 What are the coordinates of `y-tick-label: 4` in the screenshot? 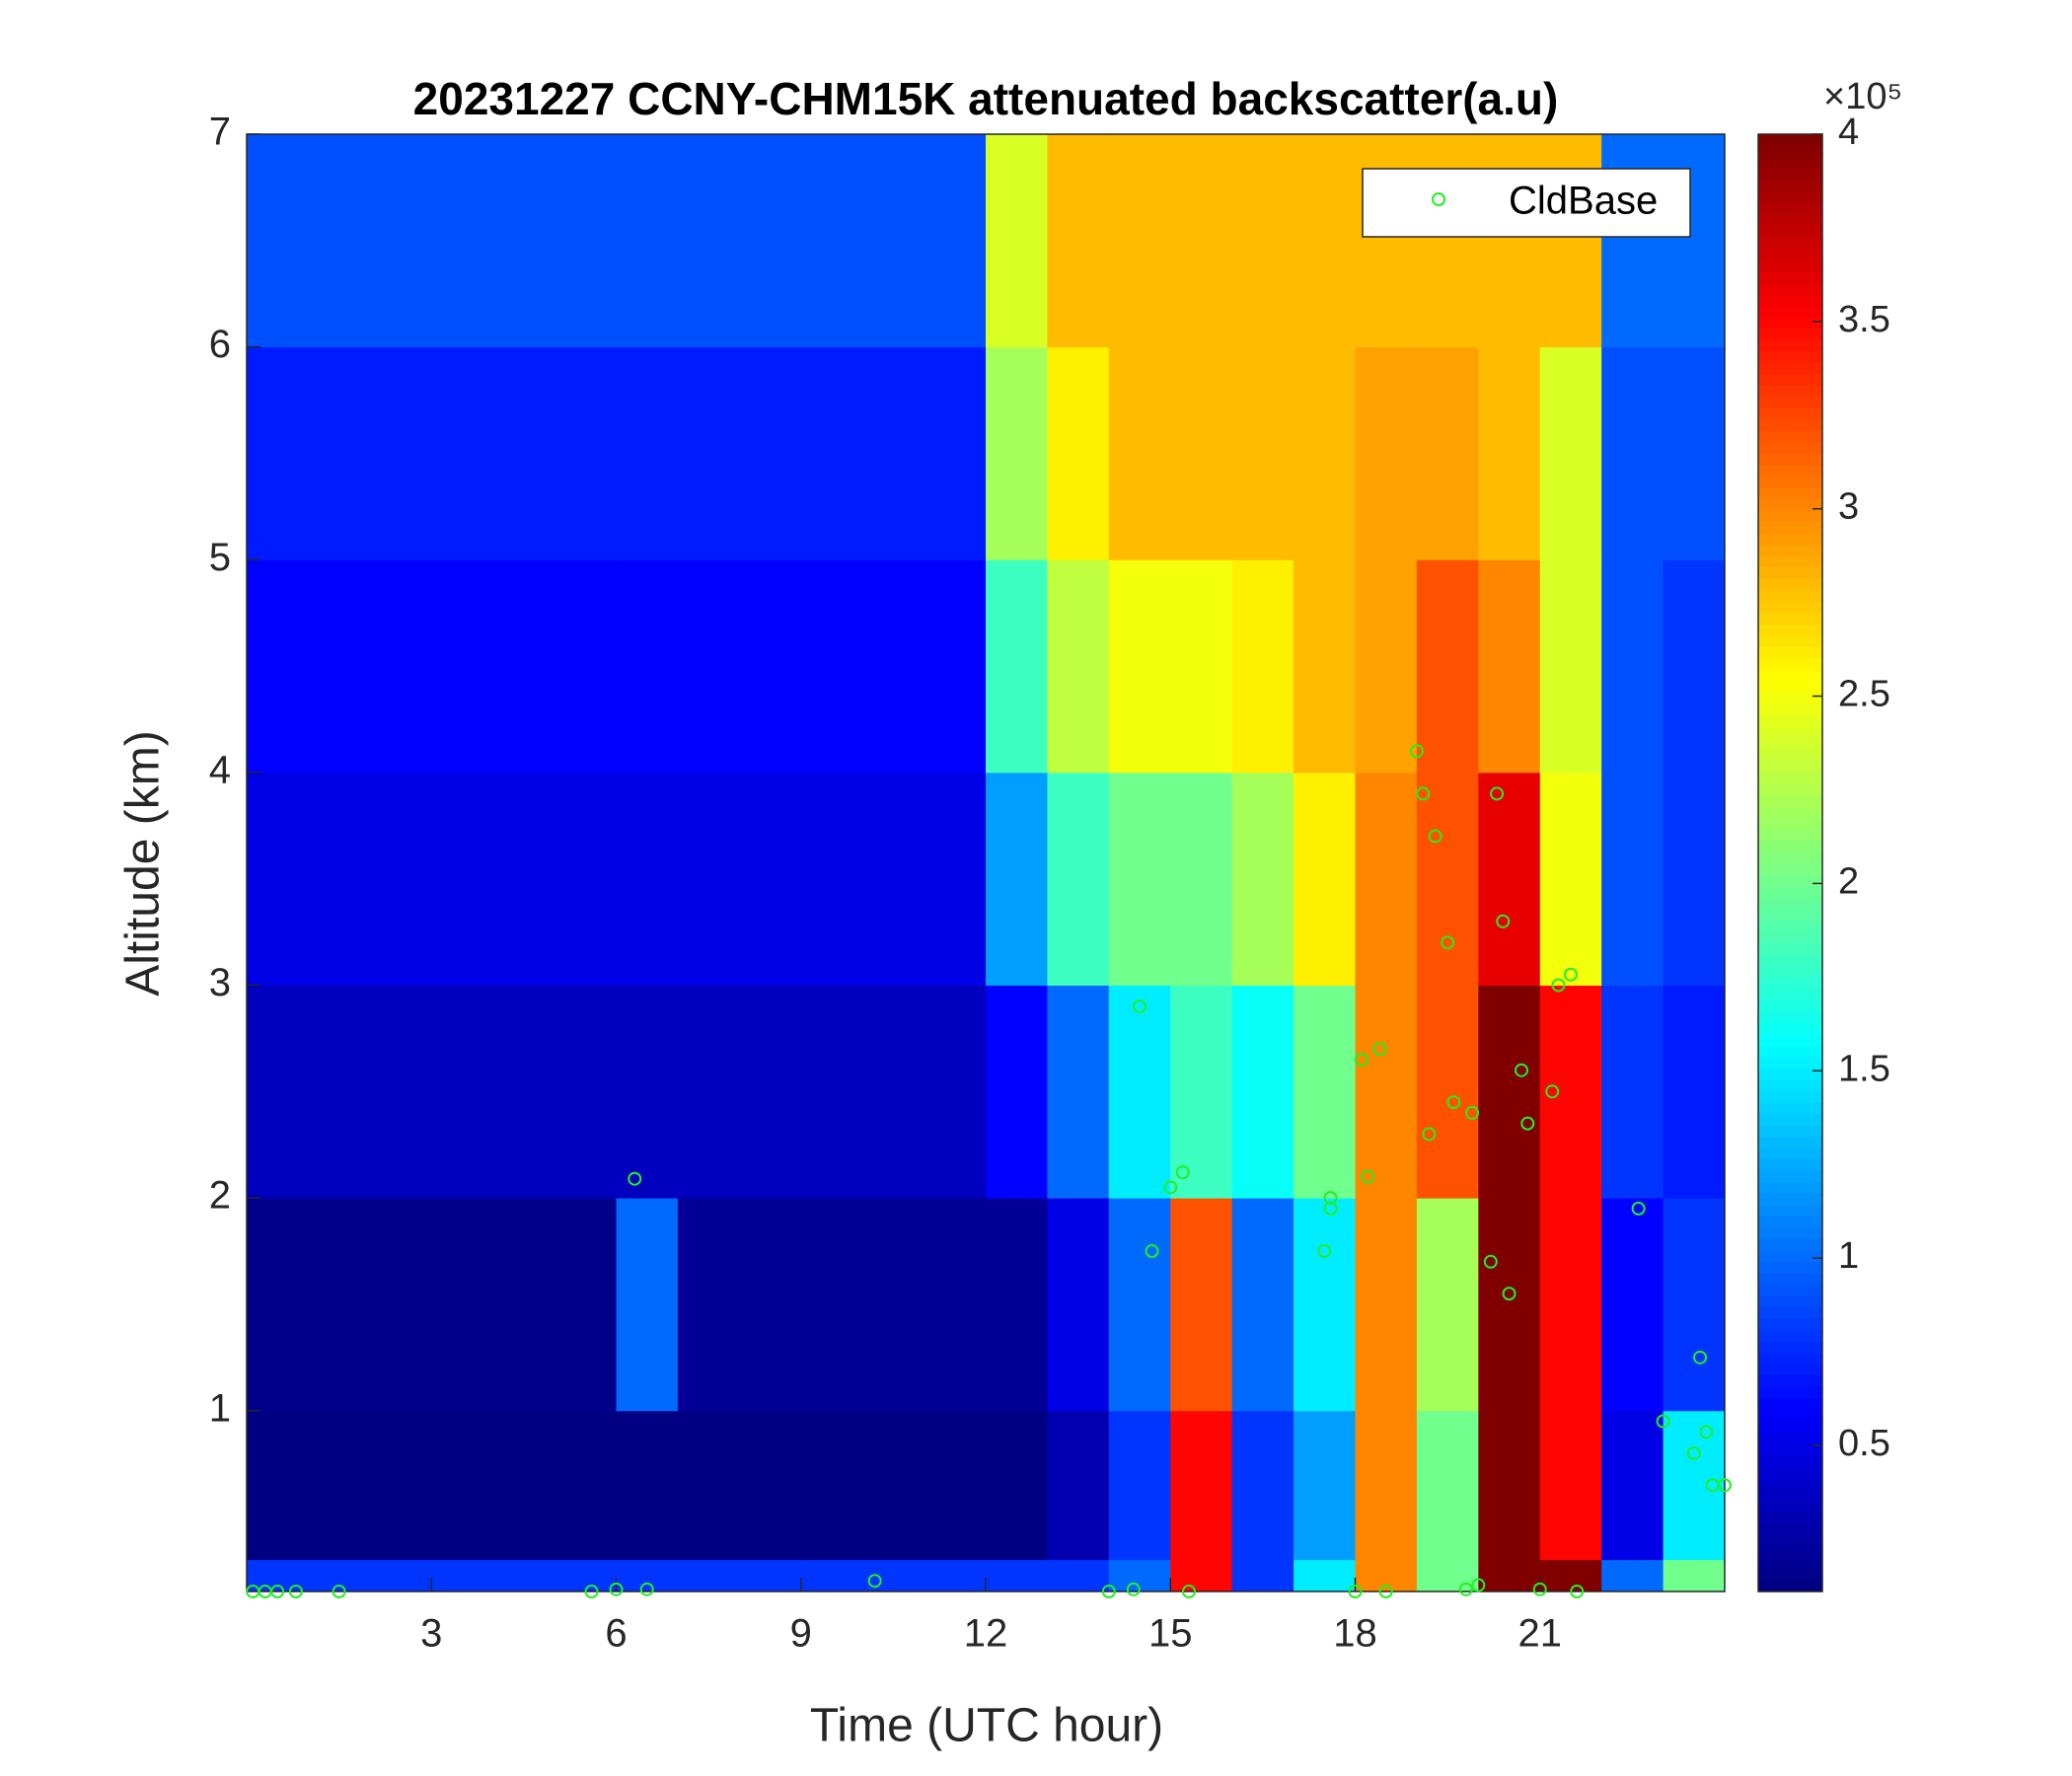 It's located at (220, 770).